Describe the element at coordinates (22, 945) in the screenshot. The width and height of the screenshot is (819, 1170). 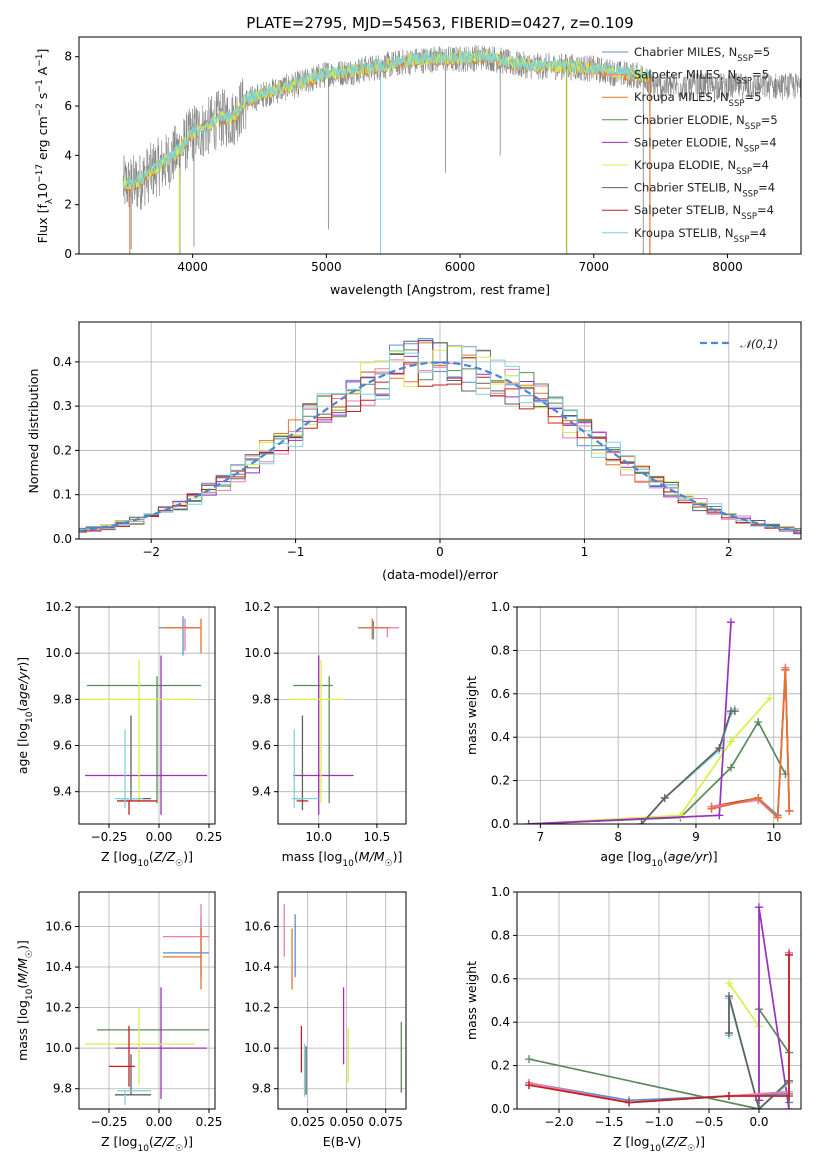
I see `y-axis-label-part: )]` at that location.